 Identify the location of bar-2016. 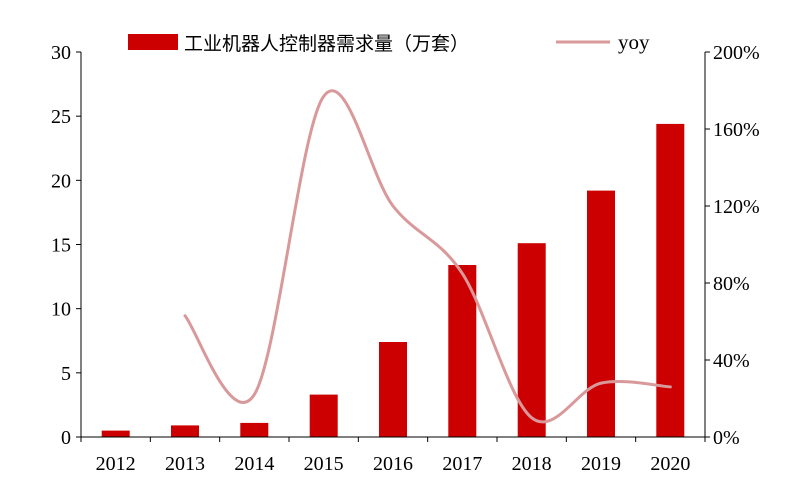
(393, 389).